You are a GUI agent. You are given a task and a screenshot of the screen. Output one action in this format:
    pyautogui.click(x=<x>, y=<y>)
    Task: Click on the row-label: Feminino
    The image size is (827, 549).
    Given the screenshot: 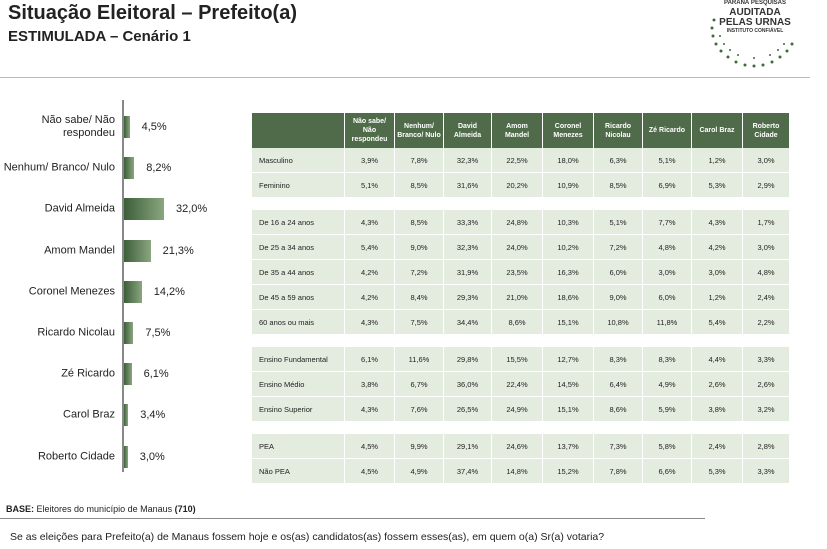 What is the action you would take?
    pyautogui.click(x=298, y=185)
    